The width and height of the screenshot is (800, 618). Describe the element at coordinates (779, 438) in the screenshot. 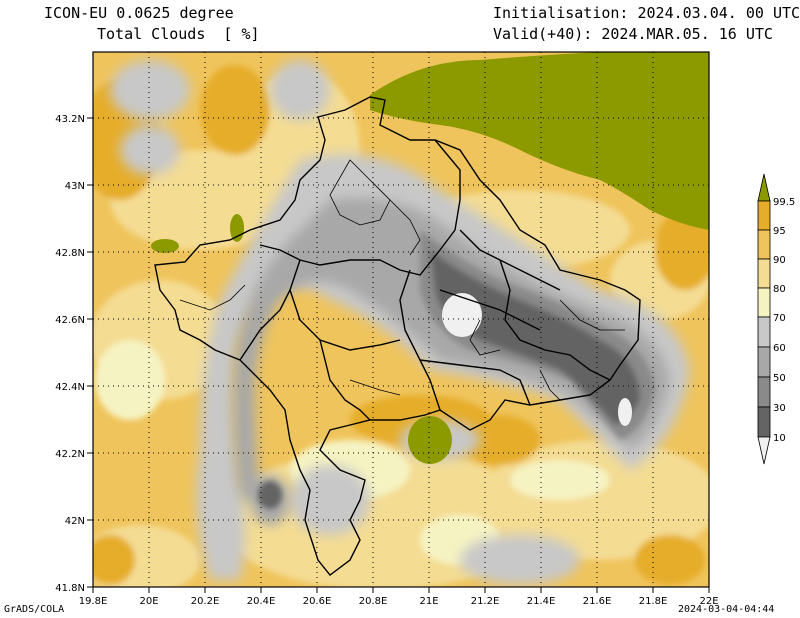

I see `colorbar-label: 10` at that location.